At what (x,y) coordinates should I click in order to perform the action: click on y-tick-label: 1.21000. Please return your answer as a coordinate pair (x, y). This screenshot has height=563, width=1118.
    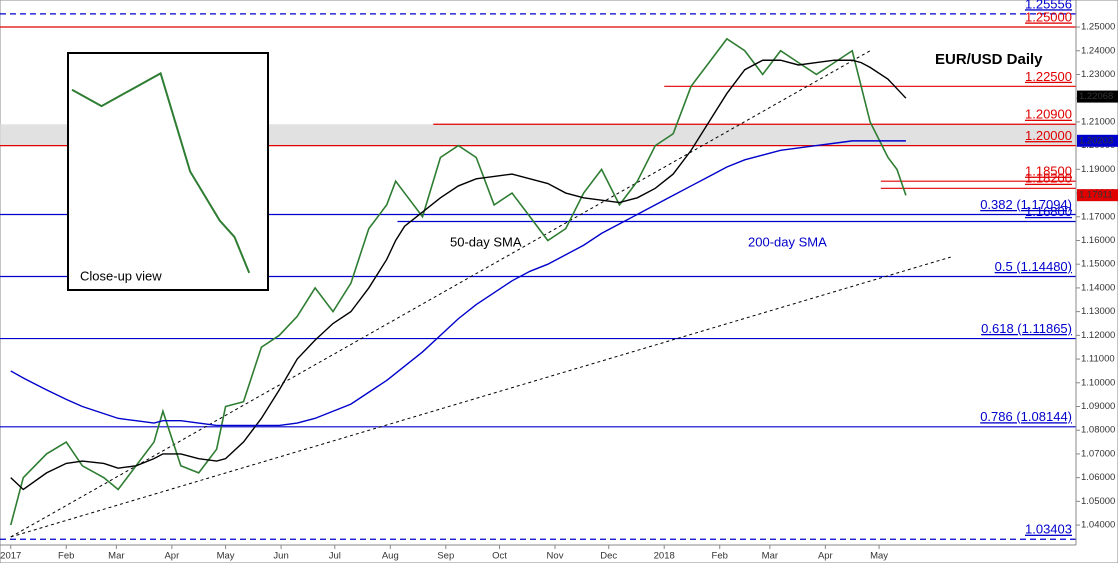
    Looking at the image, I should click on (1098, 121).